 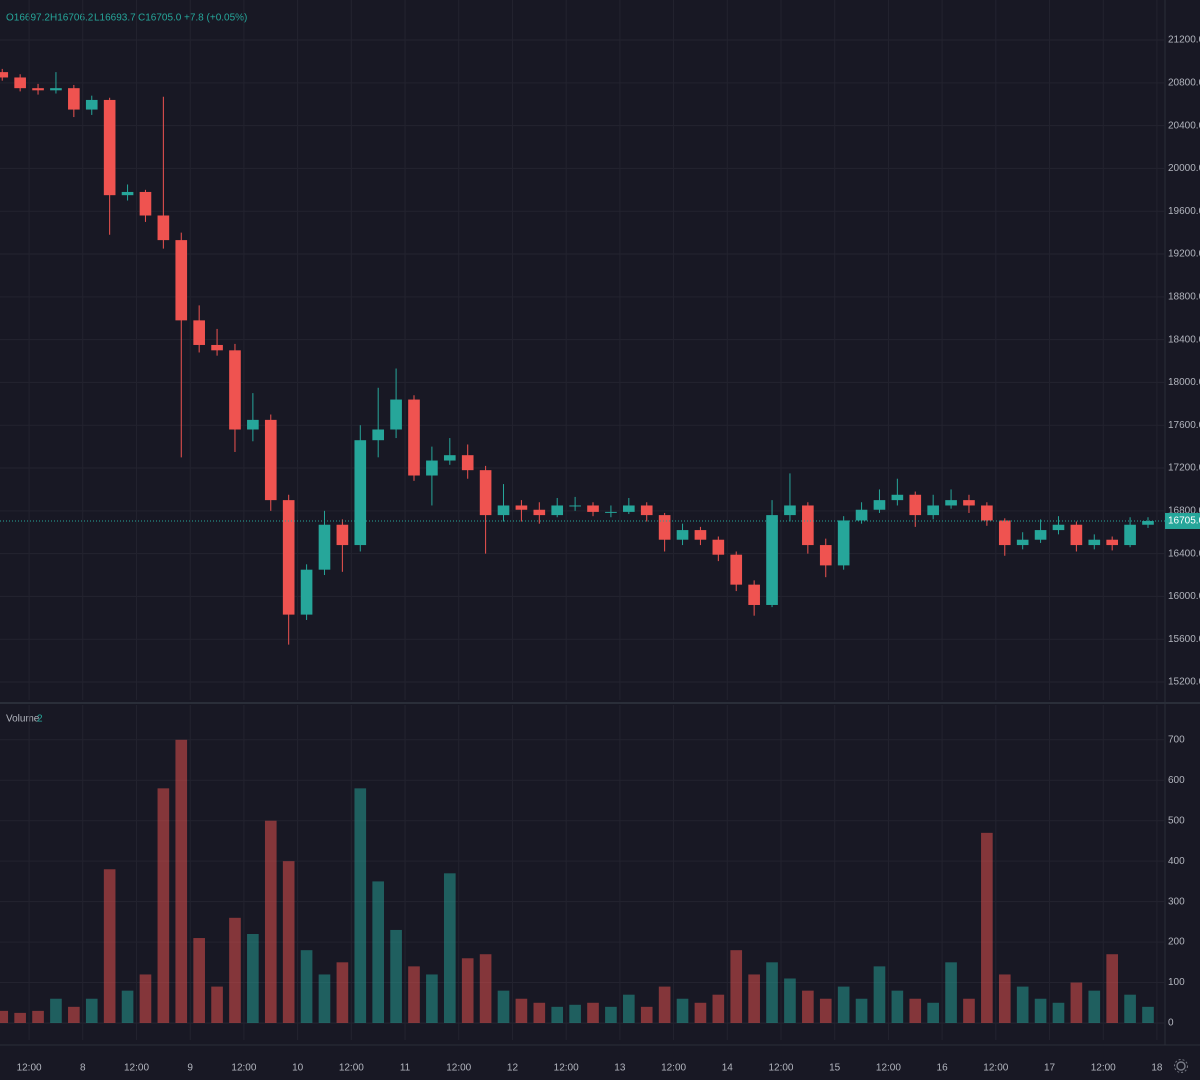 I want to click on volume-title: Volume, so click(x=23, y=719).